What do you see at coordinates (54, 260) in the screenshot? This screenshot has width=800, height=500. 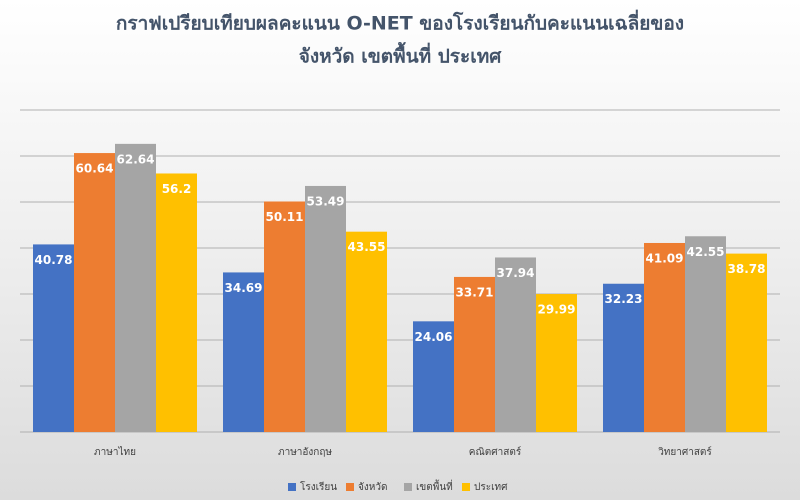 I see `data-label: 40.78` at bounding box center [54, 260].